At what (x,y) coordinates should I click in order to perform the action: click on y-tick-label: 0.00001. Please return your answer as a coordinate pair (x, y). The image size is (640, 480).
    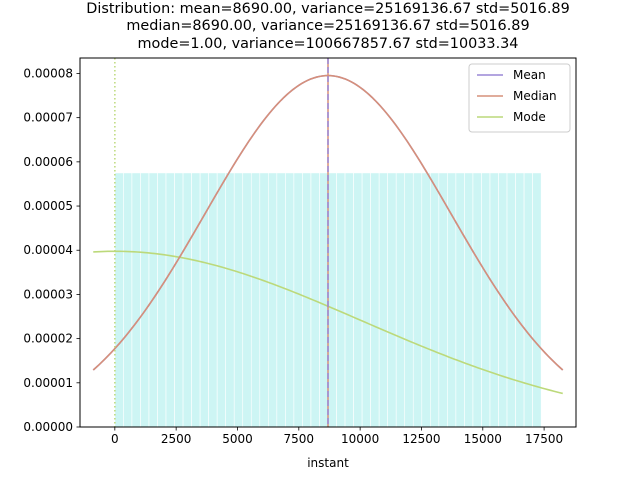
    Looking at the image, I should click on (48, 383).